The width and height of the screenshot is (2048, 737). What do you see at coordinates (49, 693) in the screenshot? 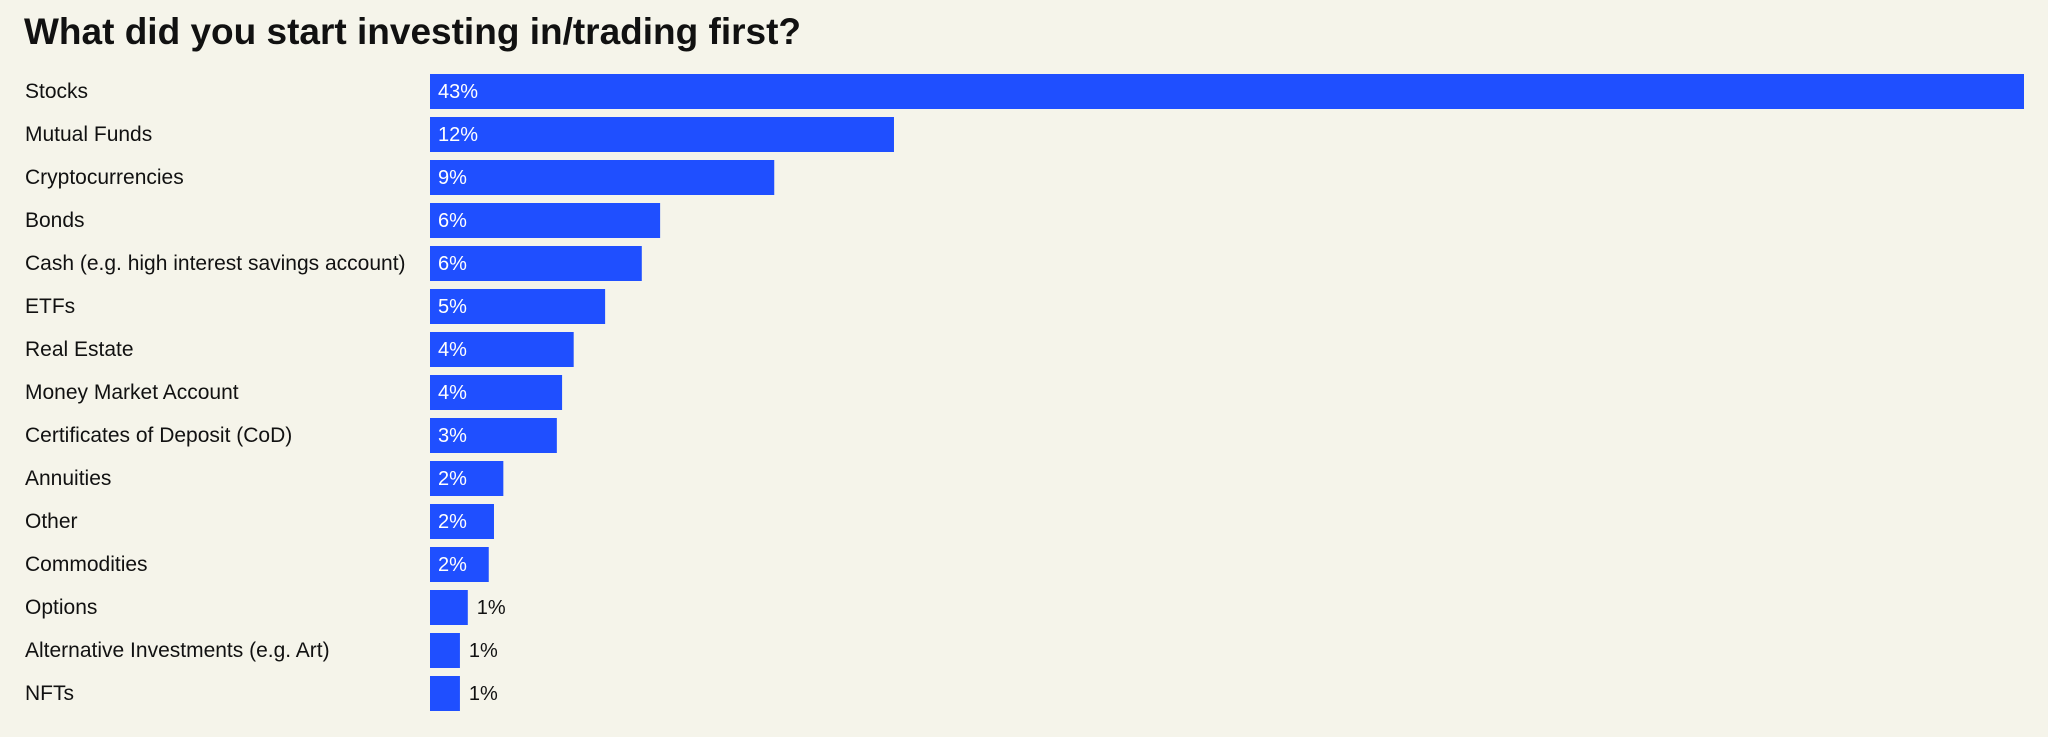
I see `category-label: NFTs` at bounding box center [49, 693].